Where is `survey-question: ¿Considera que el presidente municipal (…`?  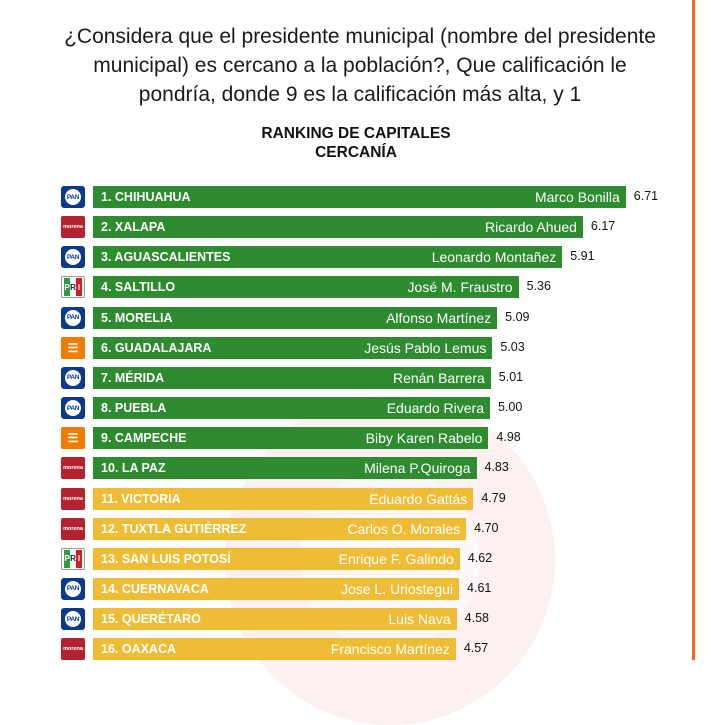 survey-question: ¿Considera que el presidente municipal (… is located at coordinates (360, 65).